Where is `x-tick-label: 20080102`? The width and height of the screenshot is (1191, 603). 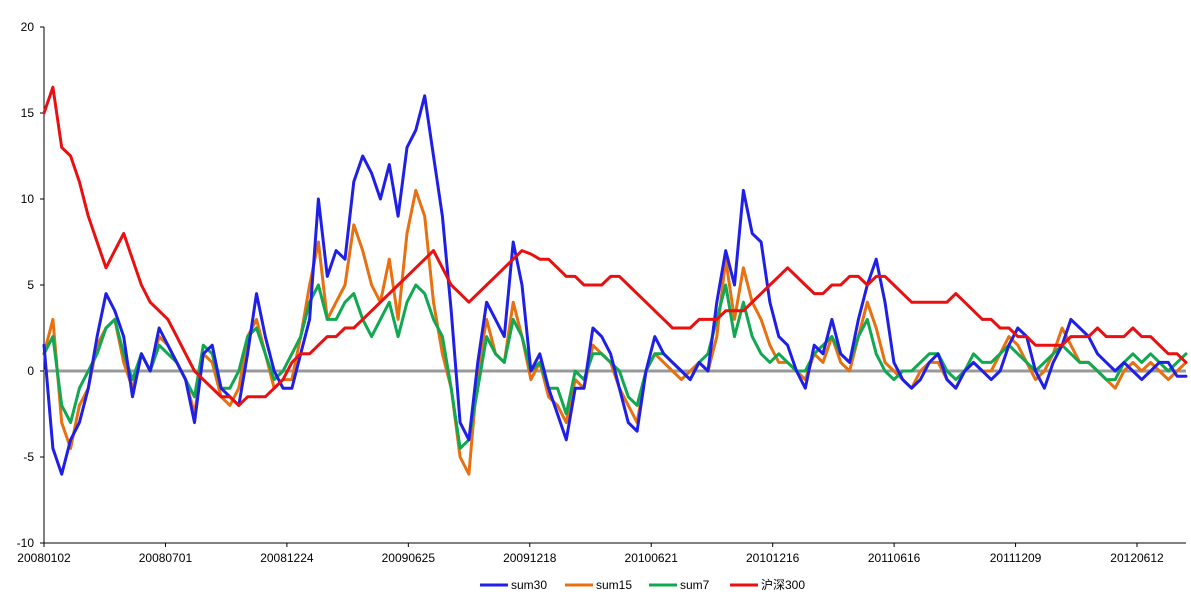 x-tick-label: 20080102 is located at coordinates (44, 558).